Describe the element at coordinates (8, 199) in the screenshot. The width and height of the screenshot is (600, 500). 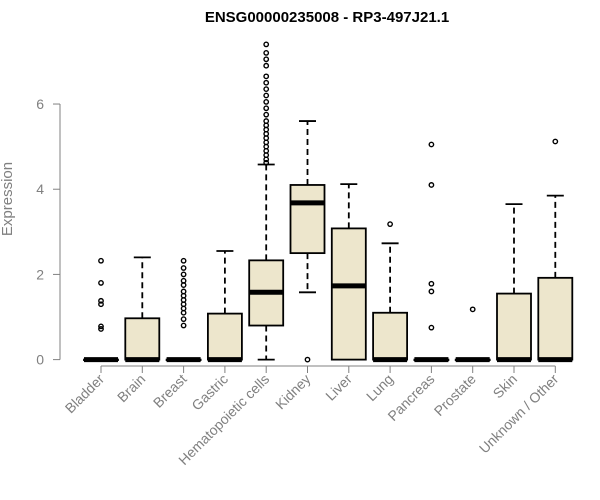
I see `y-axis-label: Expression` at that location.